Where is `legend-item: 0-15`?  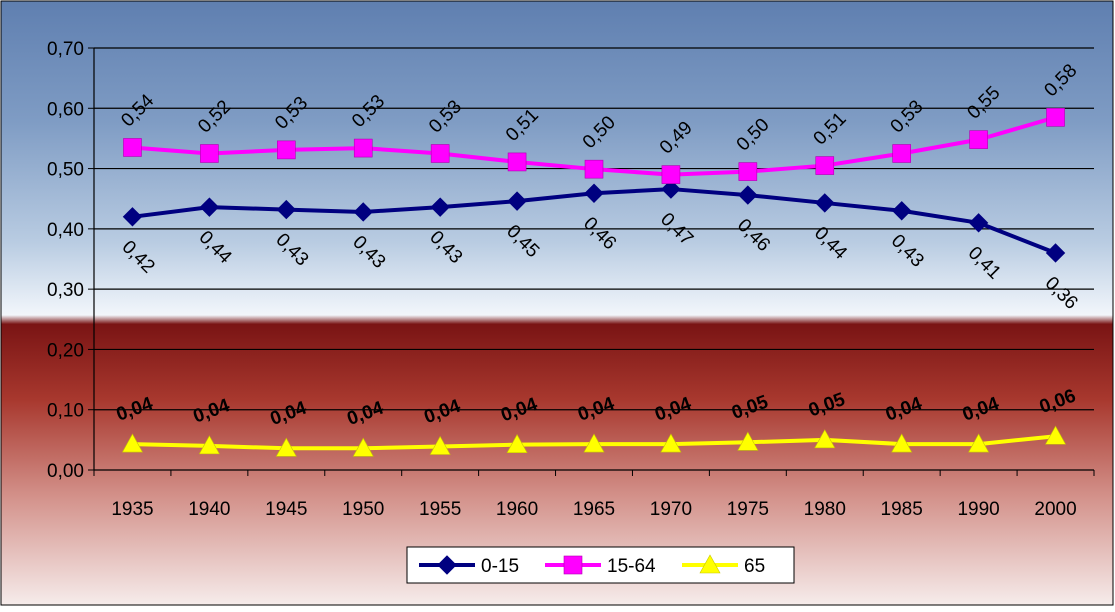 legend-item: 0-15 is located at coordinates (469, 566).